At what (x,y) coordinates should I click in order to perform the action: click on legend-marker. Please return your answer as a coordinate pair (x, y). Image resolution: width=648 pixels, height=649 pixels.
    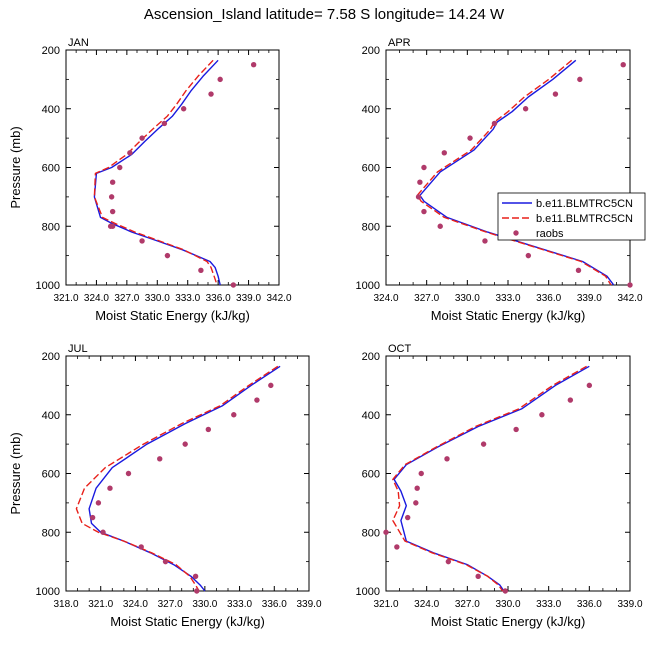
    Looking at the image, I should click on (516, 233).